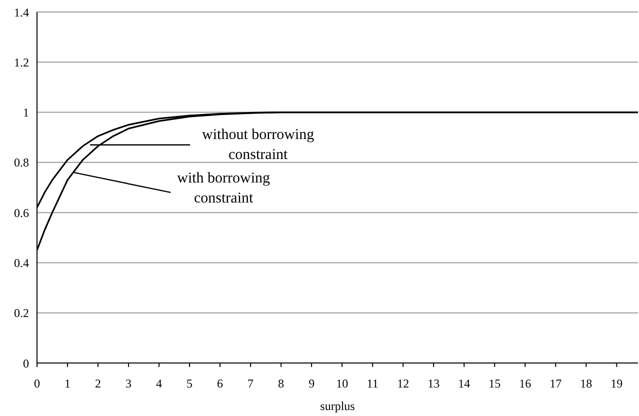 The height and width of the screenshot is (416, 639). Describe the element at coordinates (220, 383) in the screenshot. I see `x-tick-label: 6` at that location.